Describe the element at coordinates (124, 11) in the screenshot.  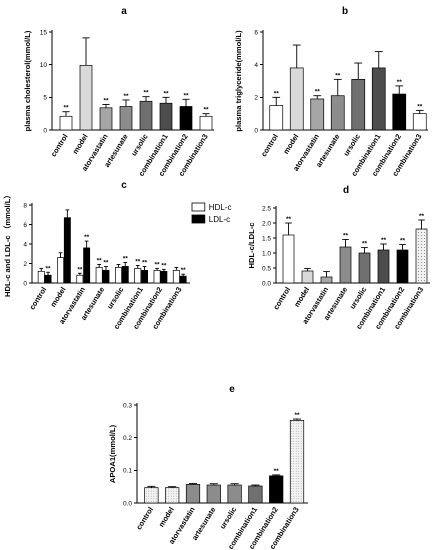
I see `panel-a-letter: a` at that location.